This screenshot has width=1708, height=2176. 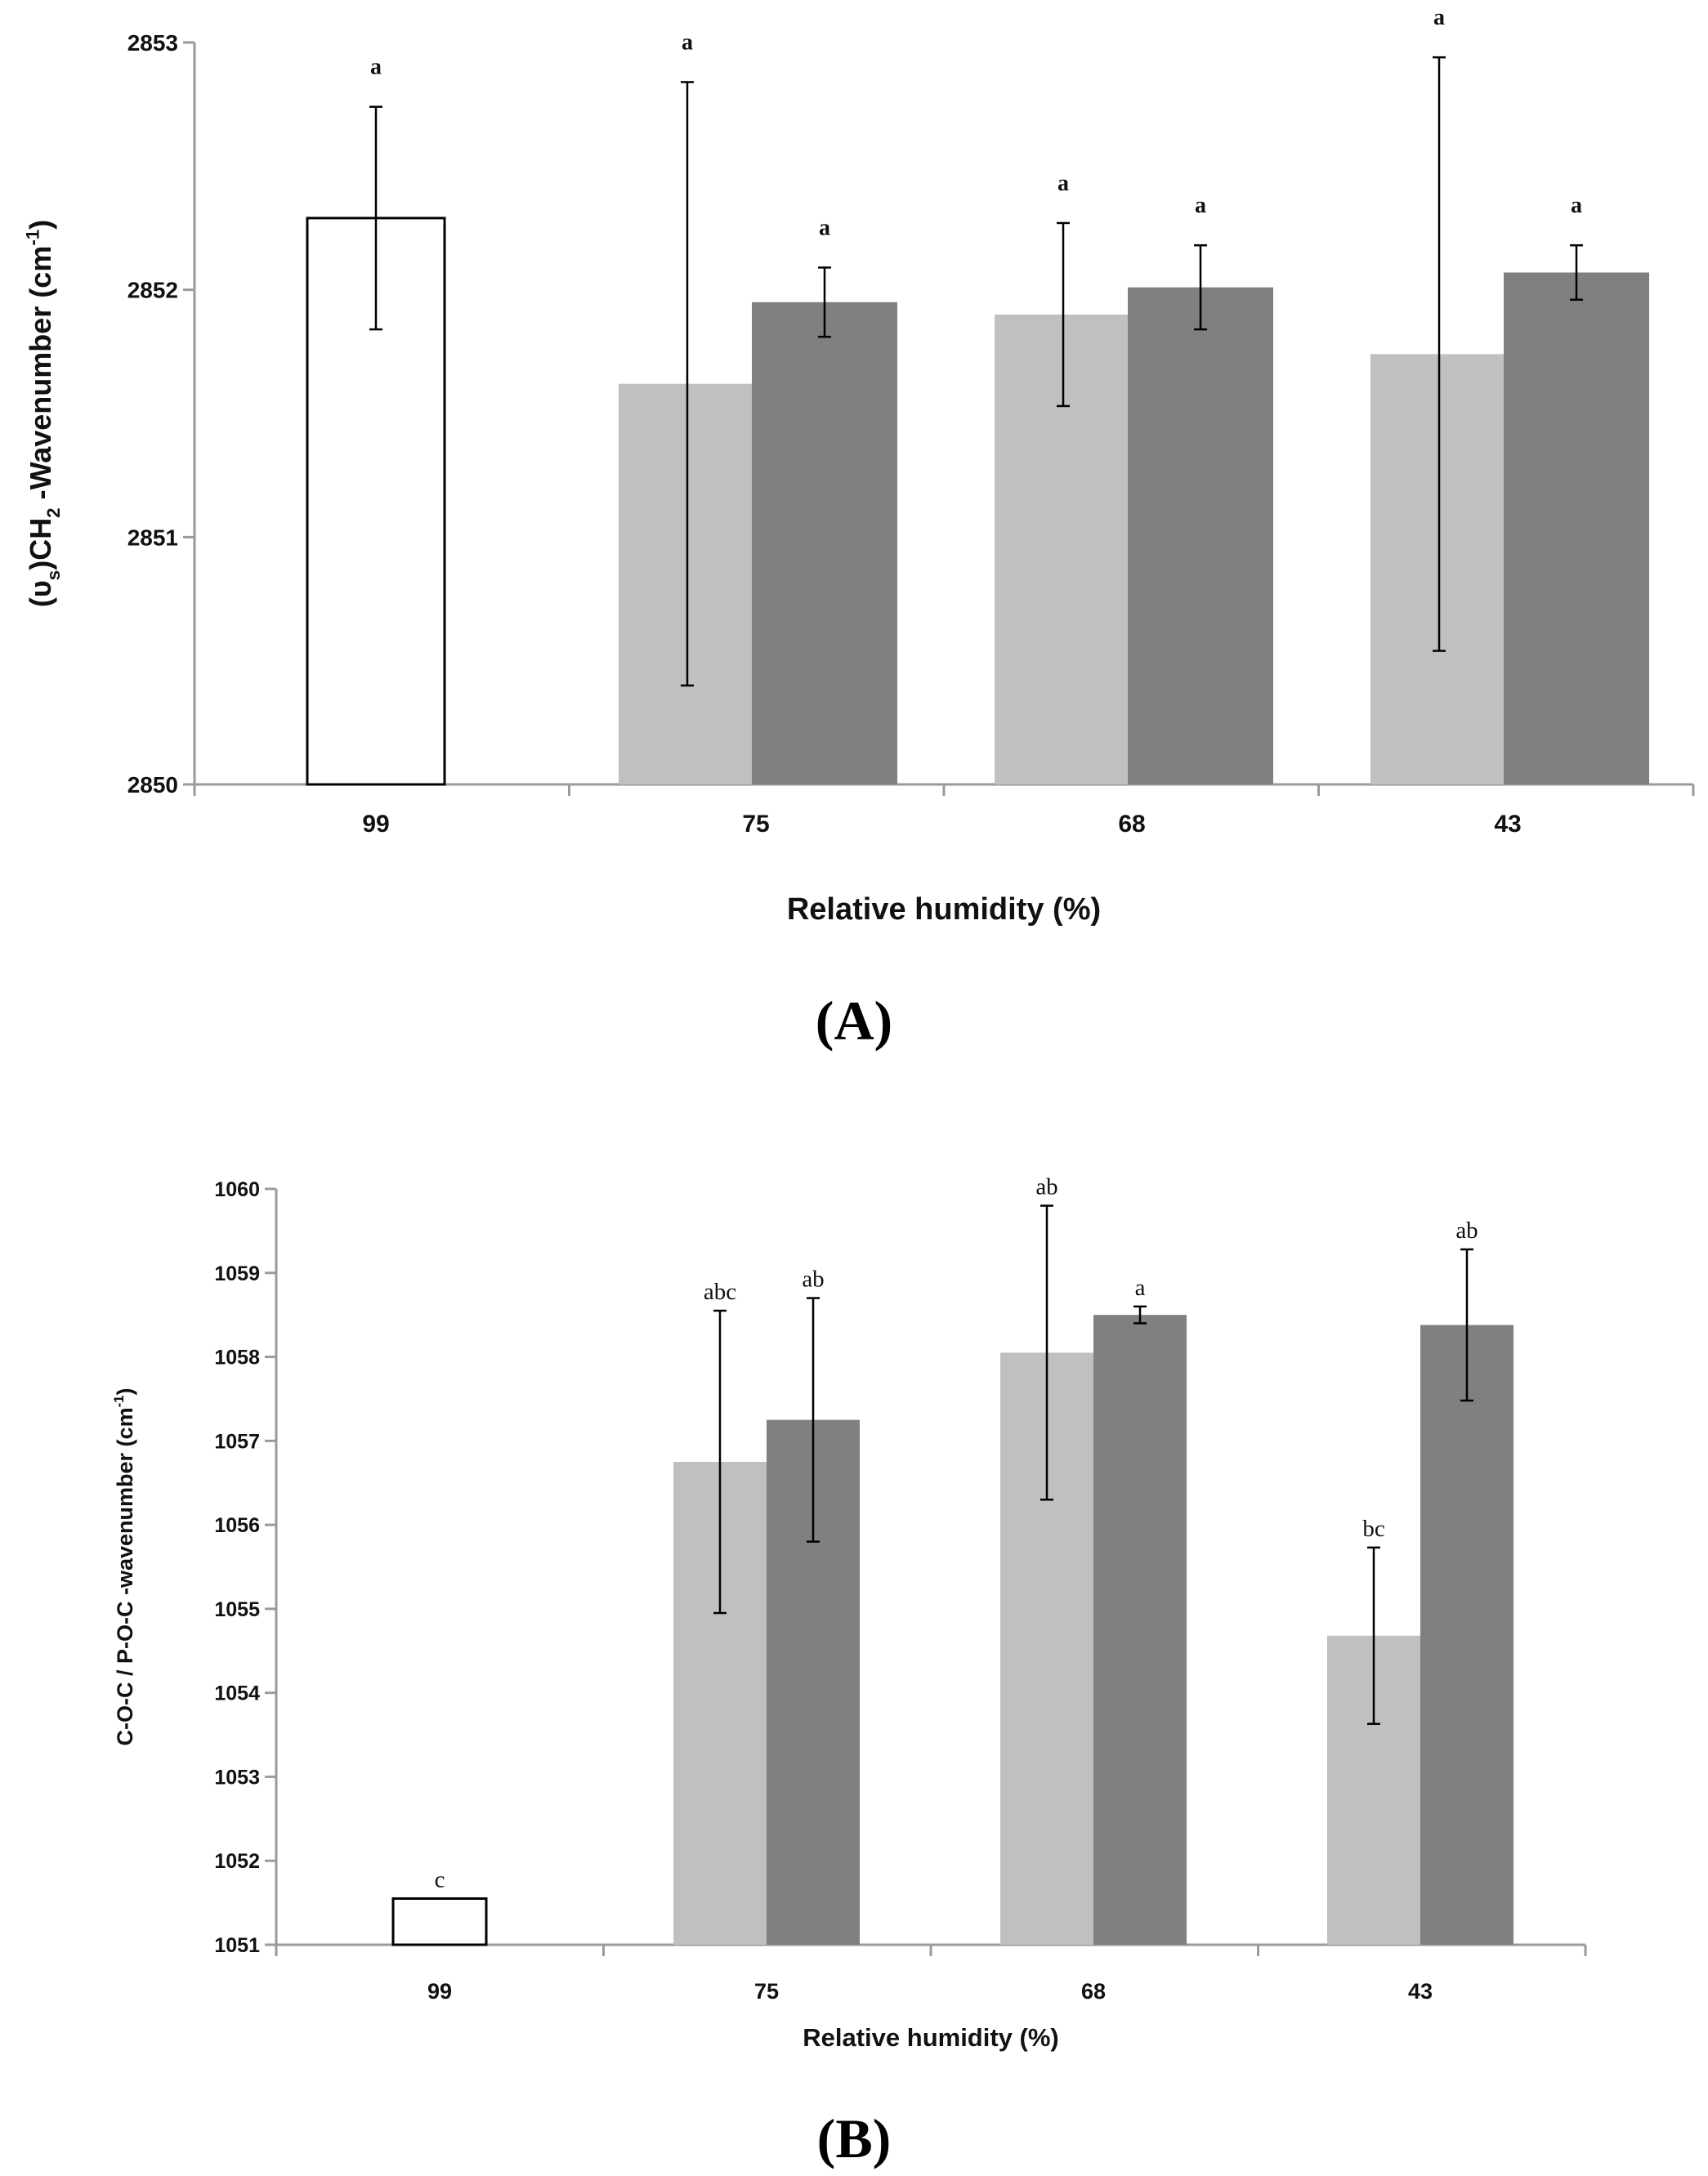 What do you see at coordinates (152, 290) in the screenshot?
I see `y-tick-label: 2852` at bounding box center [152, 290].